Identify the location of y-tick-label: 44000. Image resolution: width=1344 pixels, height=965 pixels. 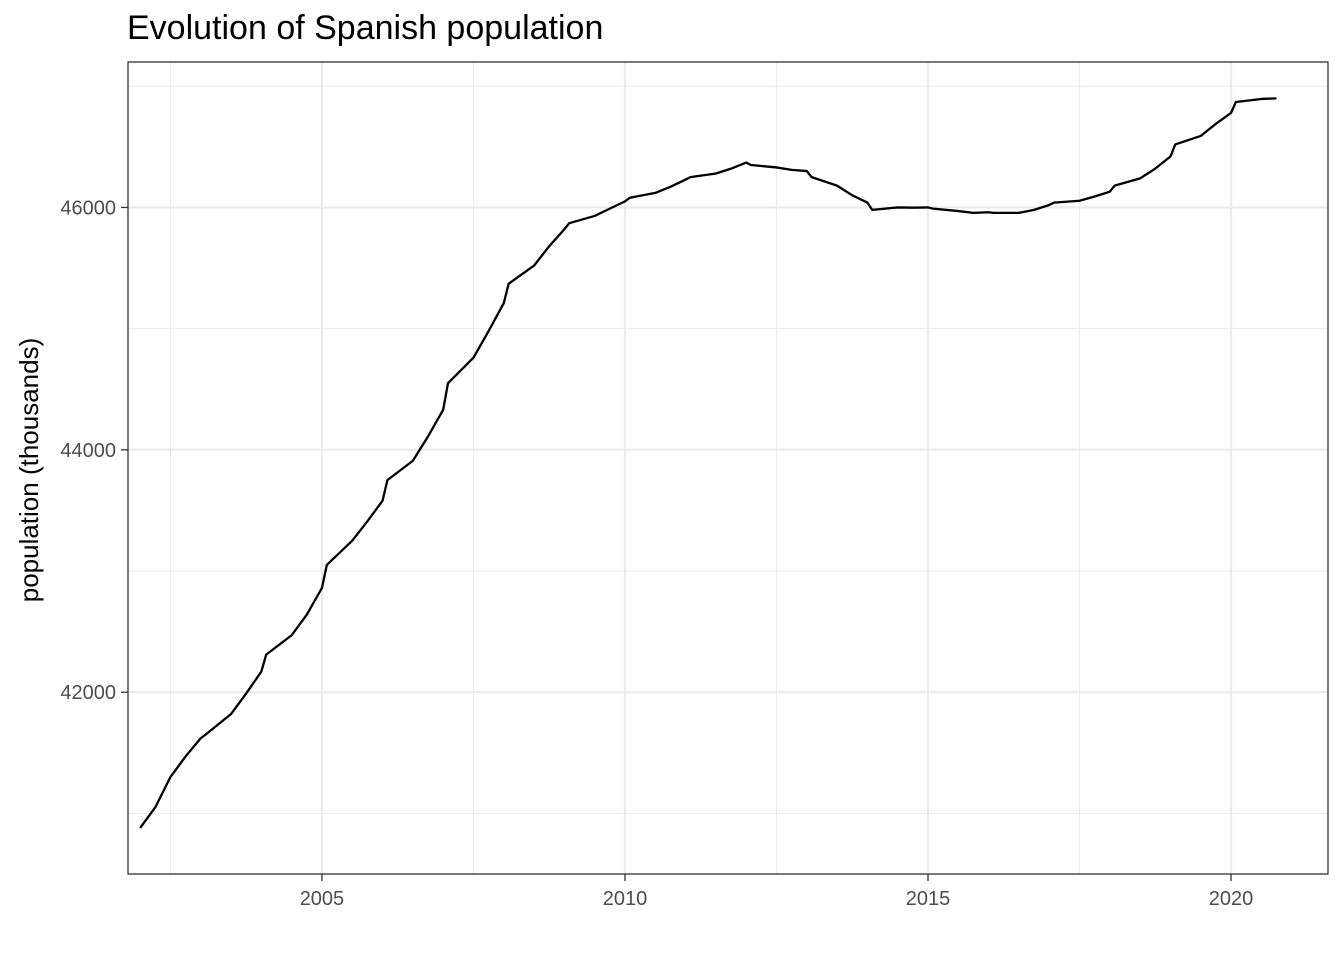
(88, 451).